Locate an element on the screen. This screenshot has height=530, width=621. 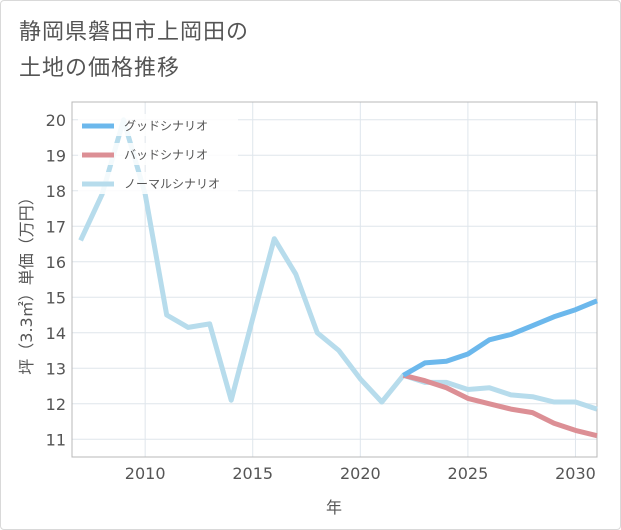
y-tick-label: 20 is located at coordinates (56, 120).